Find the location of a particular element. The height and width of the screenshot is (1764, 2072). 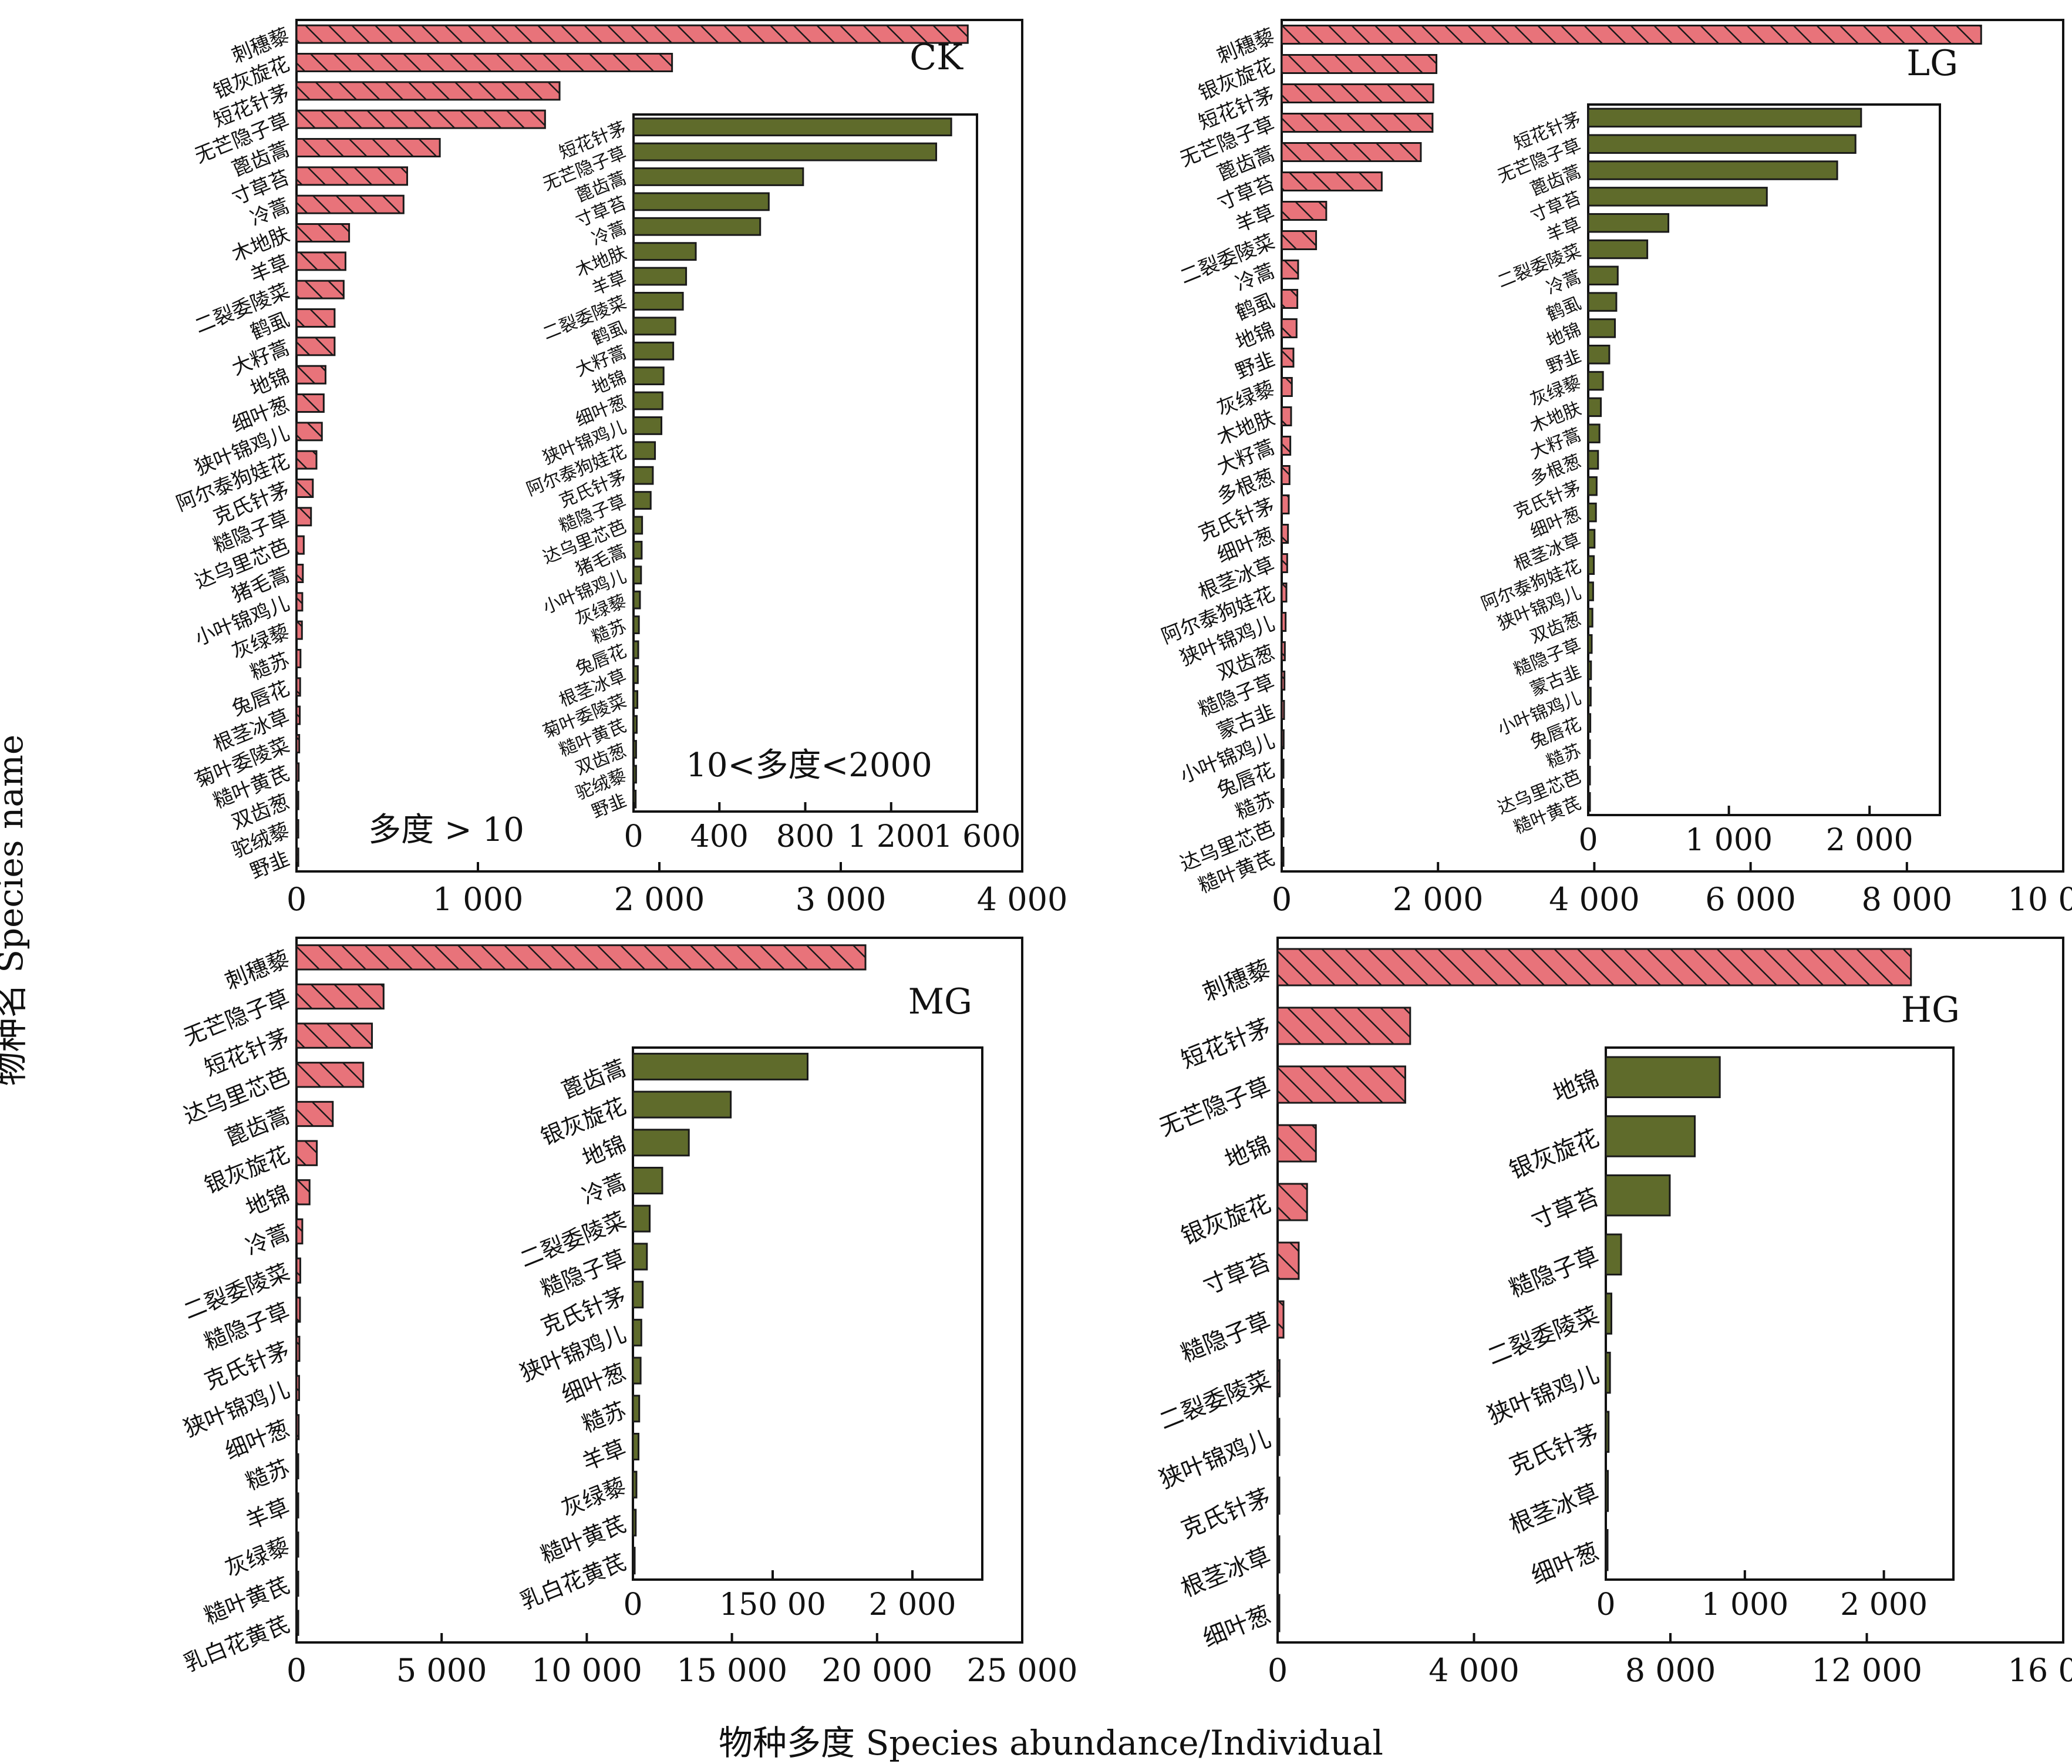

ck-inset-tick-label: 0 is located at coordinates (633, 837).